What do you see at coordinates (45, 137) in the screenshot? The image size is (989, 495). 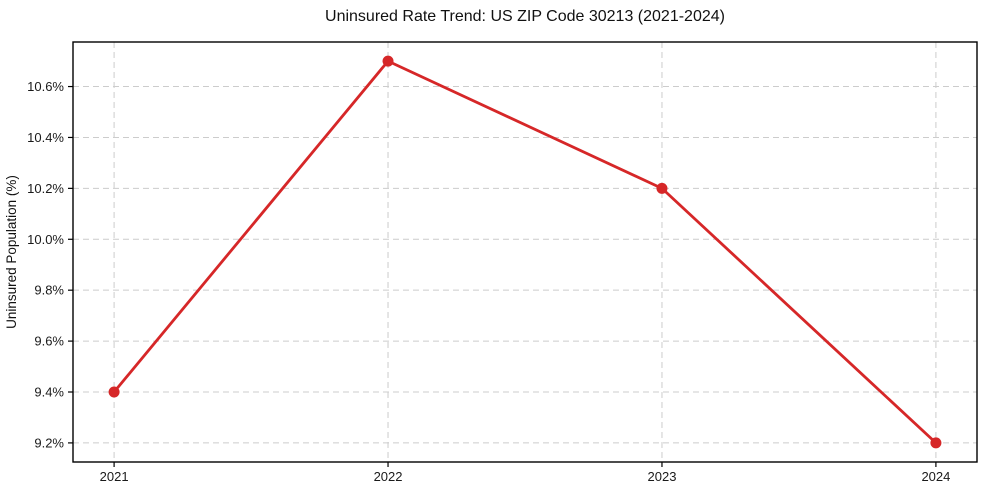 I see `y-tick-label: 10.4%` at bounding box center [45, 137].